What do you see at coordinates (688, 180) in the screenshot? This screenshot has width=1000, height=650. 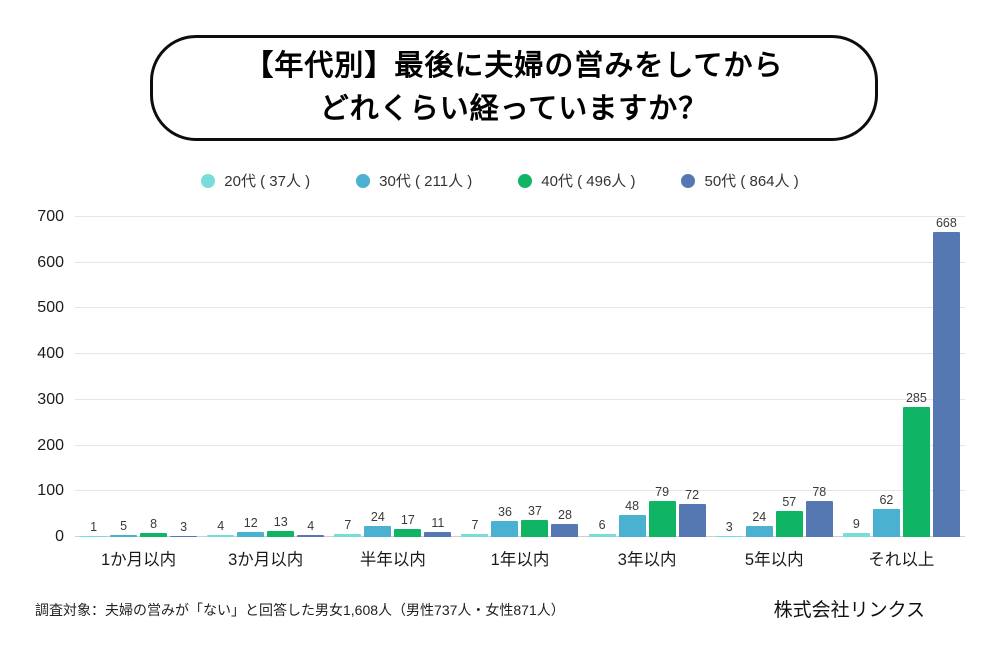 I see `legend-dot-age-50s` at bounding box center [688, 180].